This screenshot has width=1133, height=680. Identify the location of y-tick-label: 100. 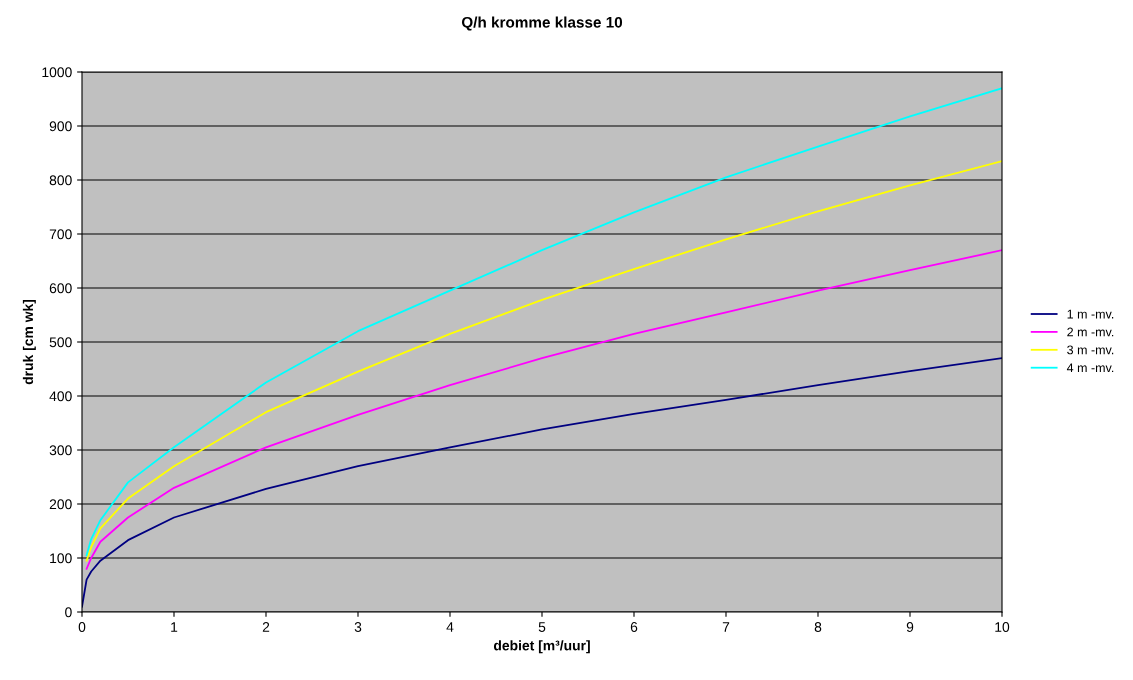
(61, 558).